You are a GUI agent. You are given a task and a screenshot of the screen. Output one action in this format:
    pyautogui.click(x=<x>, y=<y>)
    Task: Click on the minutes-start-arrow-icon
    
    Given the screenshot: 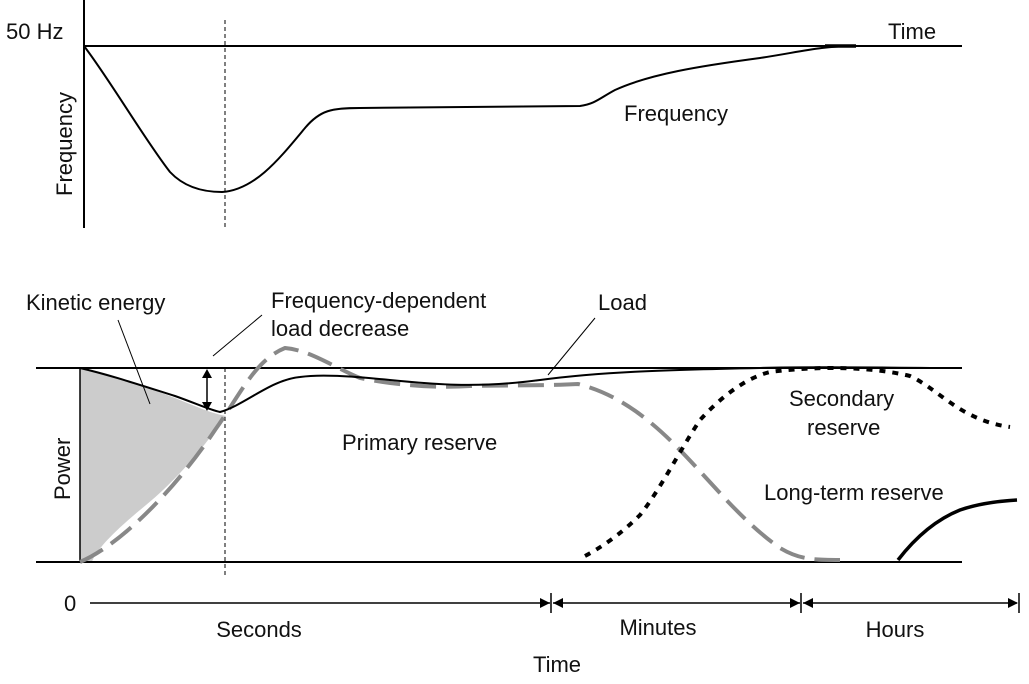 What is the action you would take?
    pyautogui.click(x=558, y=603)
    